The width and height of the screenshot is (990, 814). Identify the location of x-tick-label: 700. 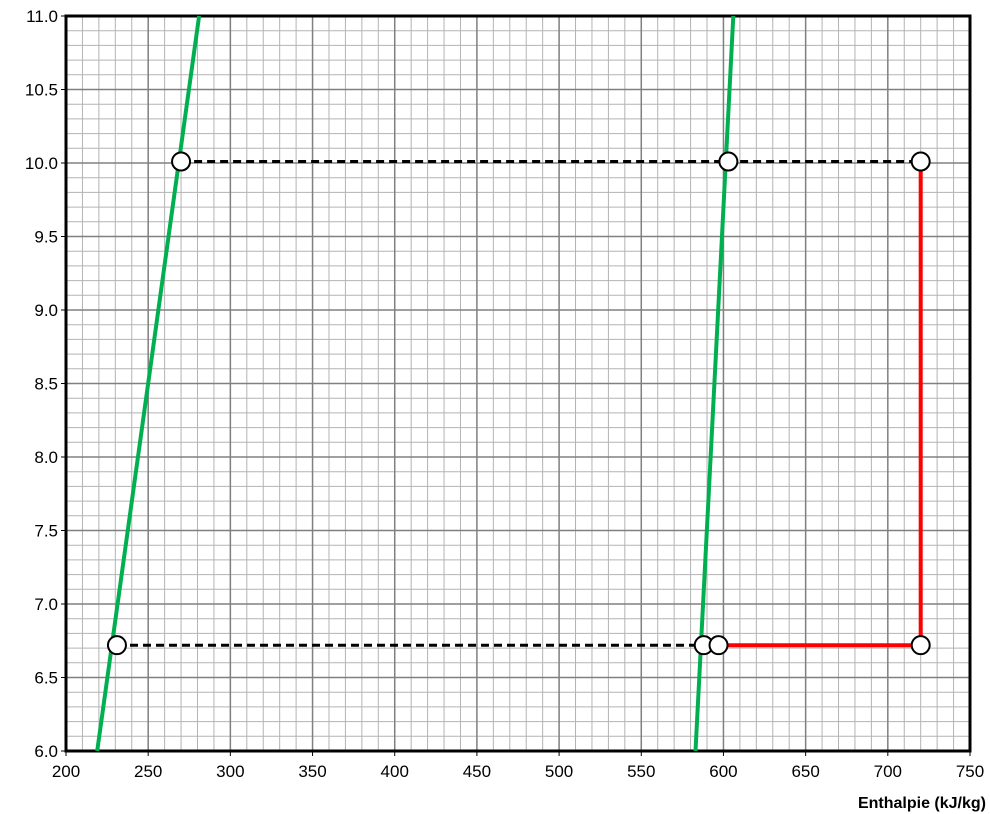
(888, 771).